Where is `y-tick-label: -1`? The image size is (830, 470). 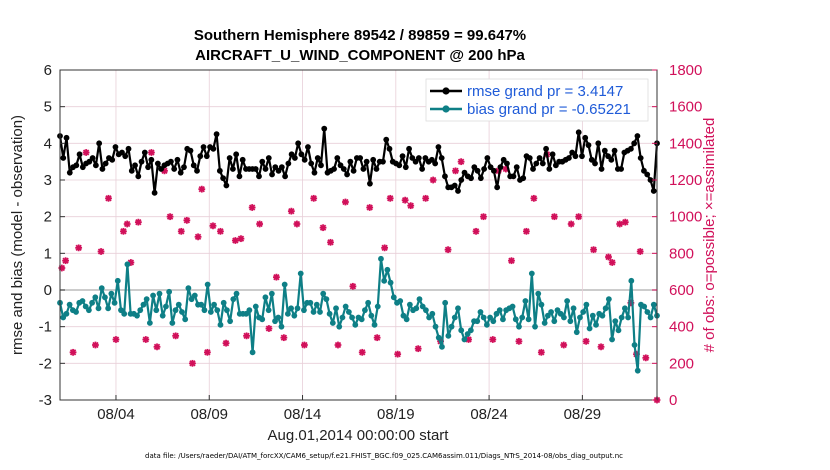 y-tick-label: -1 is located at coordinates (45, 327).